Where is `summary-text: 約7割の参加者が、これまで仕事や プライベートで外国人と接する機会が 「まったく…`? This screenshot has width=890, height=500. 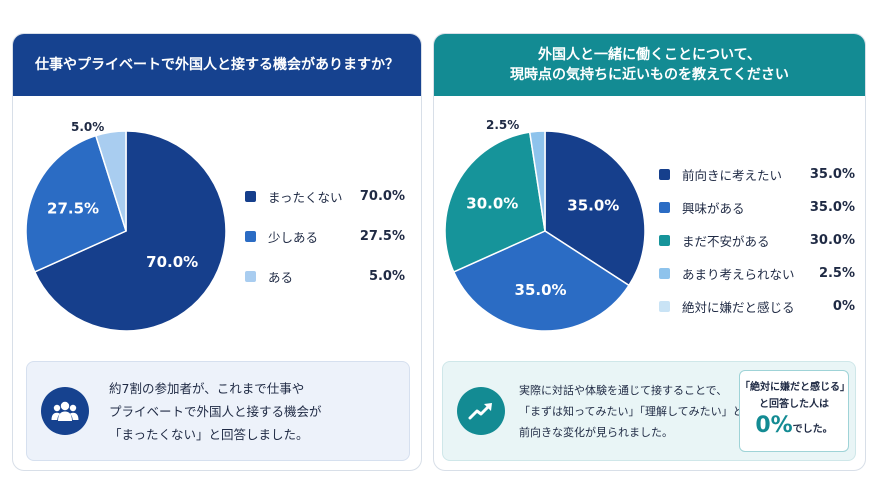 summary-text: 約7割の参加者が、これまで仕事や プライベートで外国人と接する機会が 「まったく… is located at coordinates (215, 411).